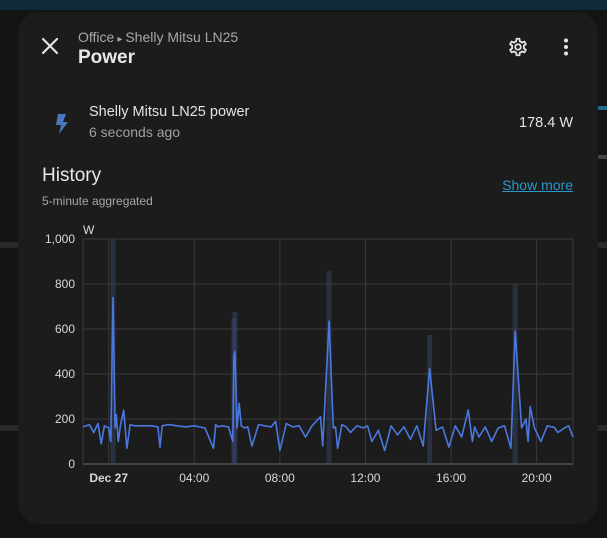 The width and height of the screenshot is (607, 538). I want to click on breadcrumb: Office ▸ Shelly Mitsu LN25, so click(158, 37).